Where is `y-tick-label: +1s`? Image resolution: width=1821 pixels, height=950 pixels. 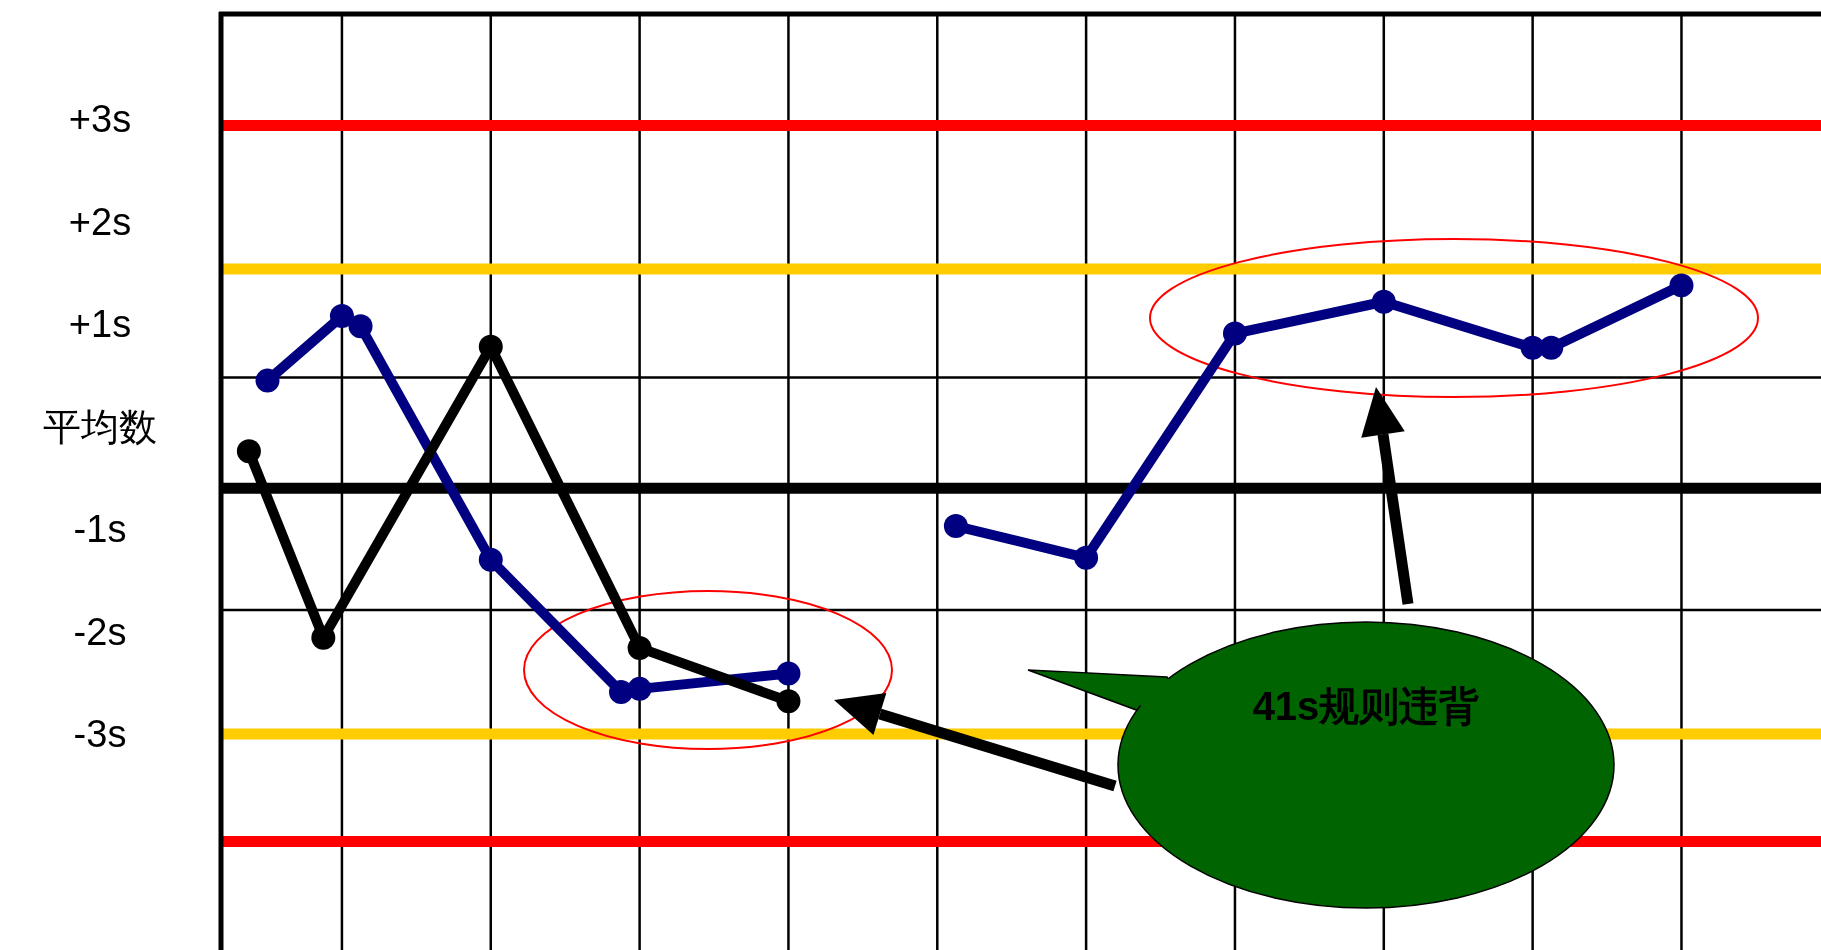
y-tick-label: +1s is located at coordinates (100, 324).